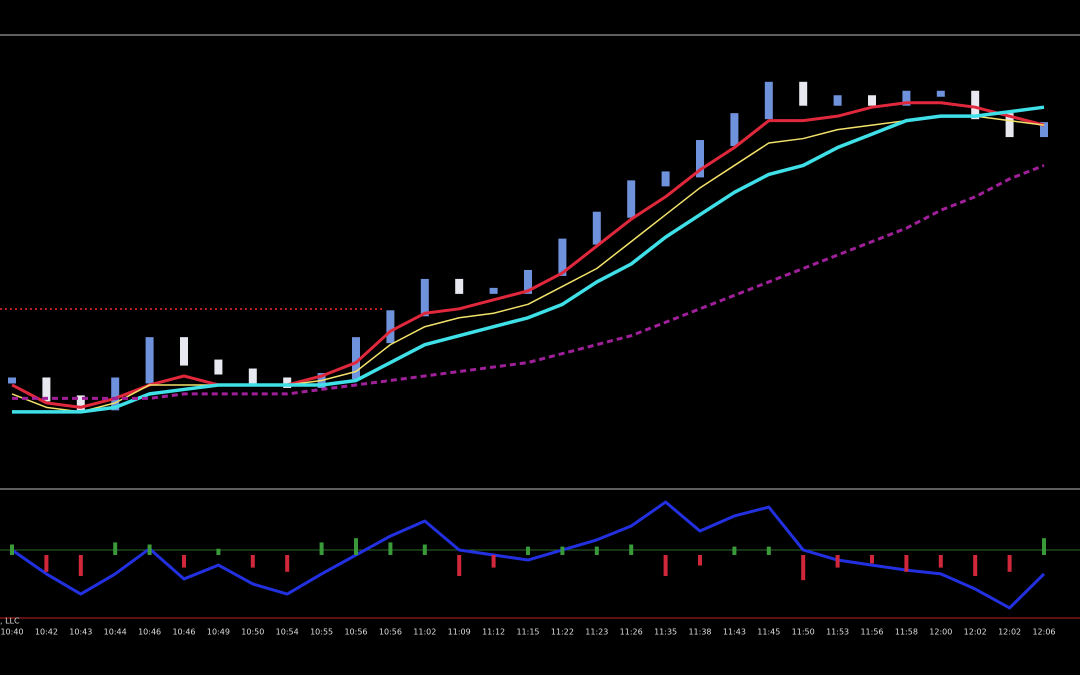 This screenshot has height=675, width=1080. I want to click on x-tick-label: 11:15, so click(527, 632).